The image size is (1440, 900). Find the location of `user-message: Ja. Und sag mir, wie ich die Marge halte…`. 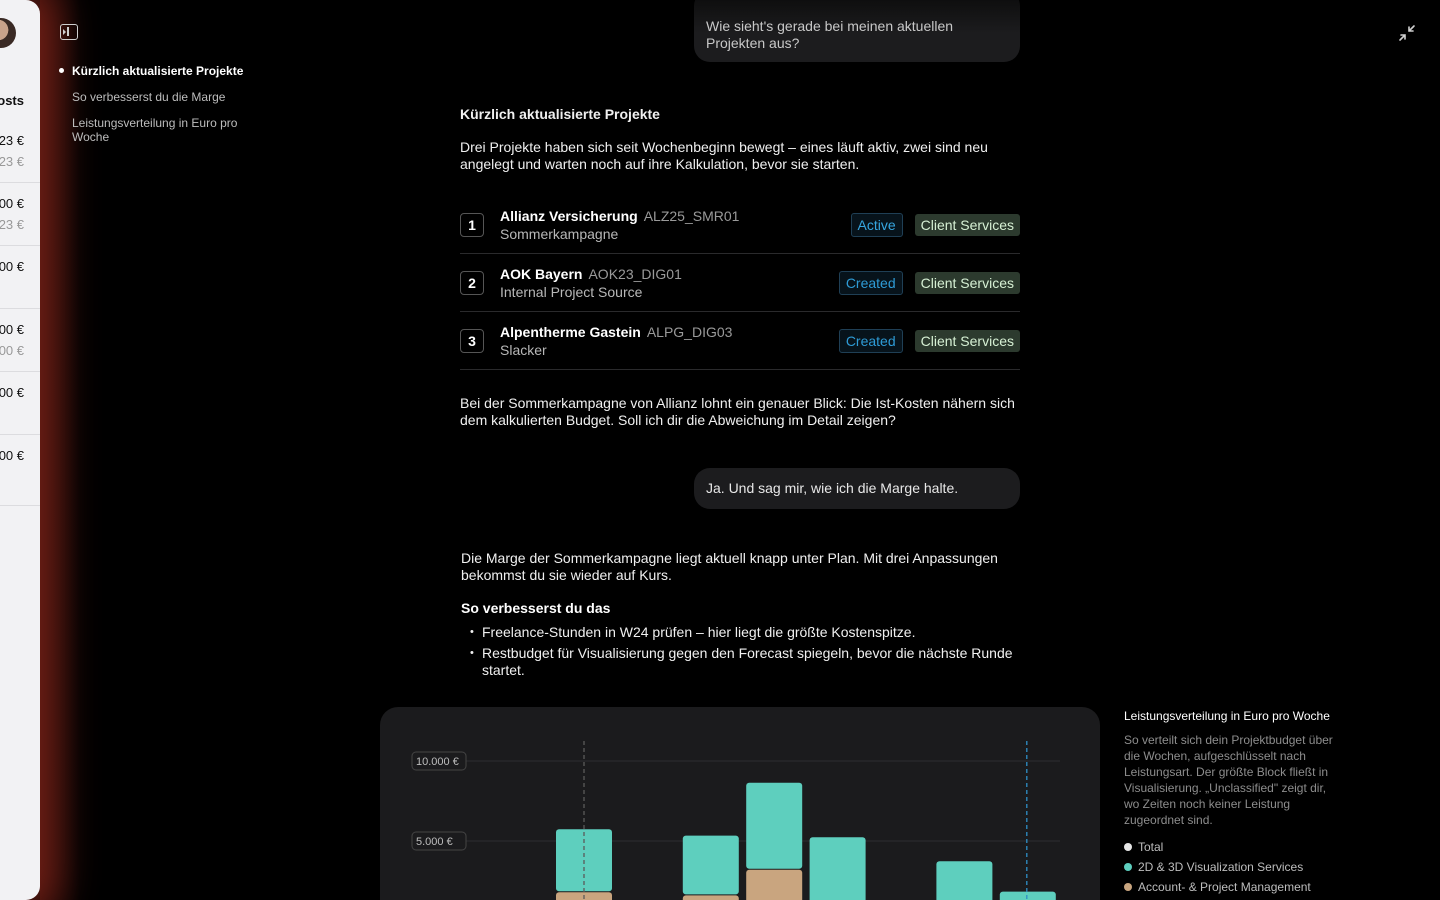

user-message: Ja. Und sag mir, wie ich die Marge halte… is located at coordinates (857, 488).